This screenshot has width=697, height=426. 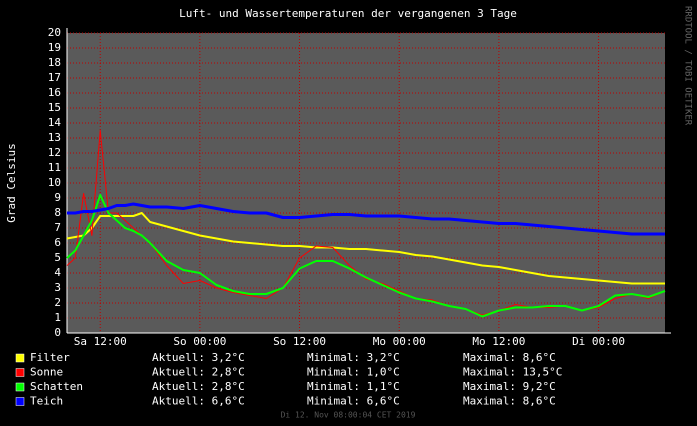 I want to click on y-tick-label: 7, so click(x=57, y=227).